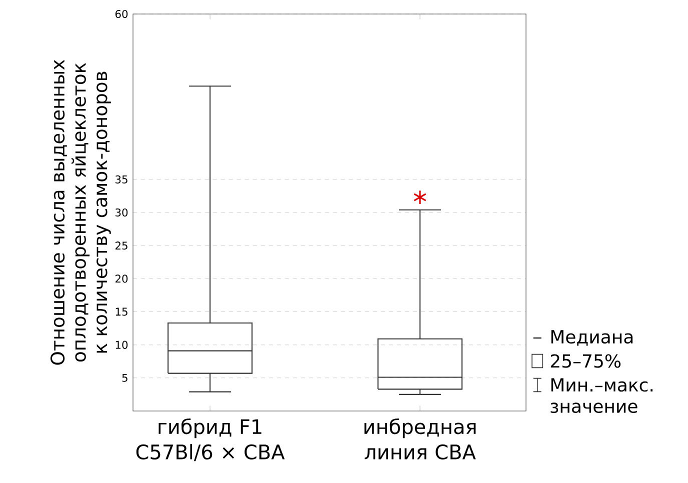 This screenshot has width=688, height=483. What do you see at coordinates (122, 212) in the screenshot?
I see `y-tick-label: 30` at bounding box center [122, 212].